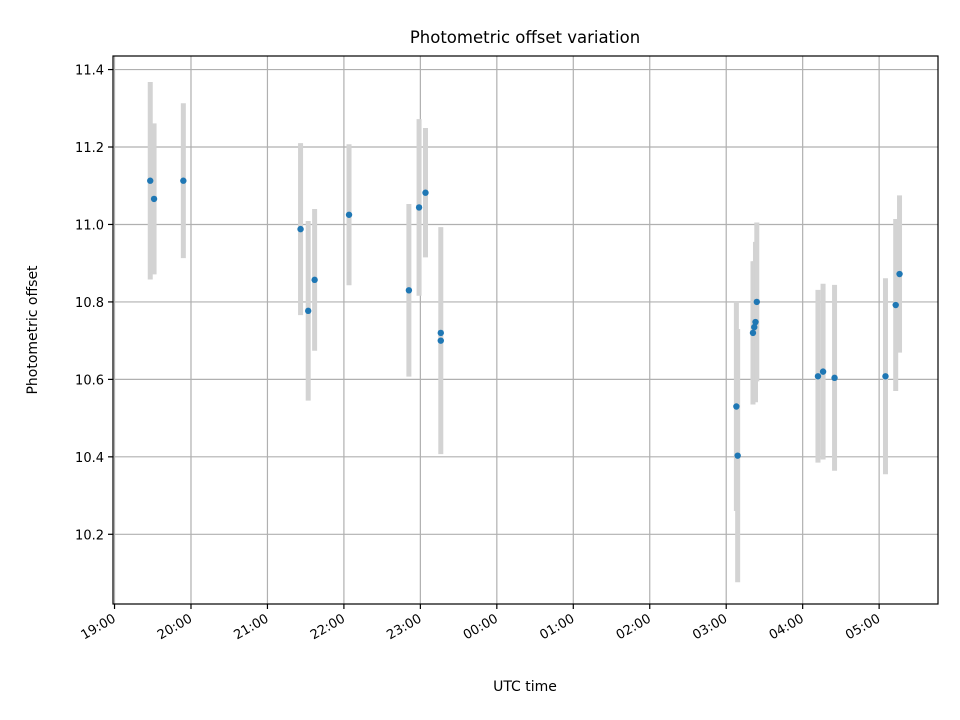 The width and height of the screenshot is (960, 720). What do you see at coordinates (89, 303) in the screenshot?
I see `y-tick-label: 10.8` at bounding box center [89, 303].